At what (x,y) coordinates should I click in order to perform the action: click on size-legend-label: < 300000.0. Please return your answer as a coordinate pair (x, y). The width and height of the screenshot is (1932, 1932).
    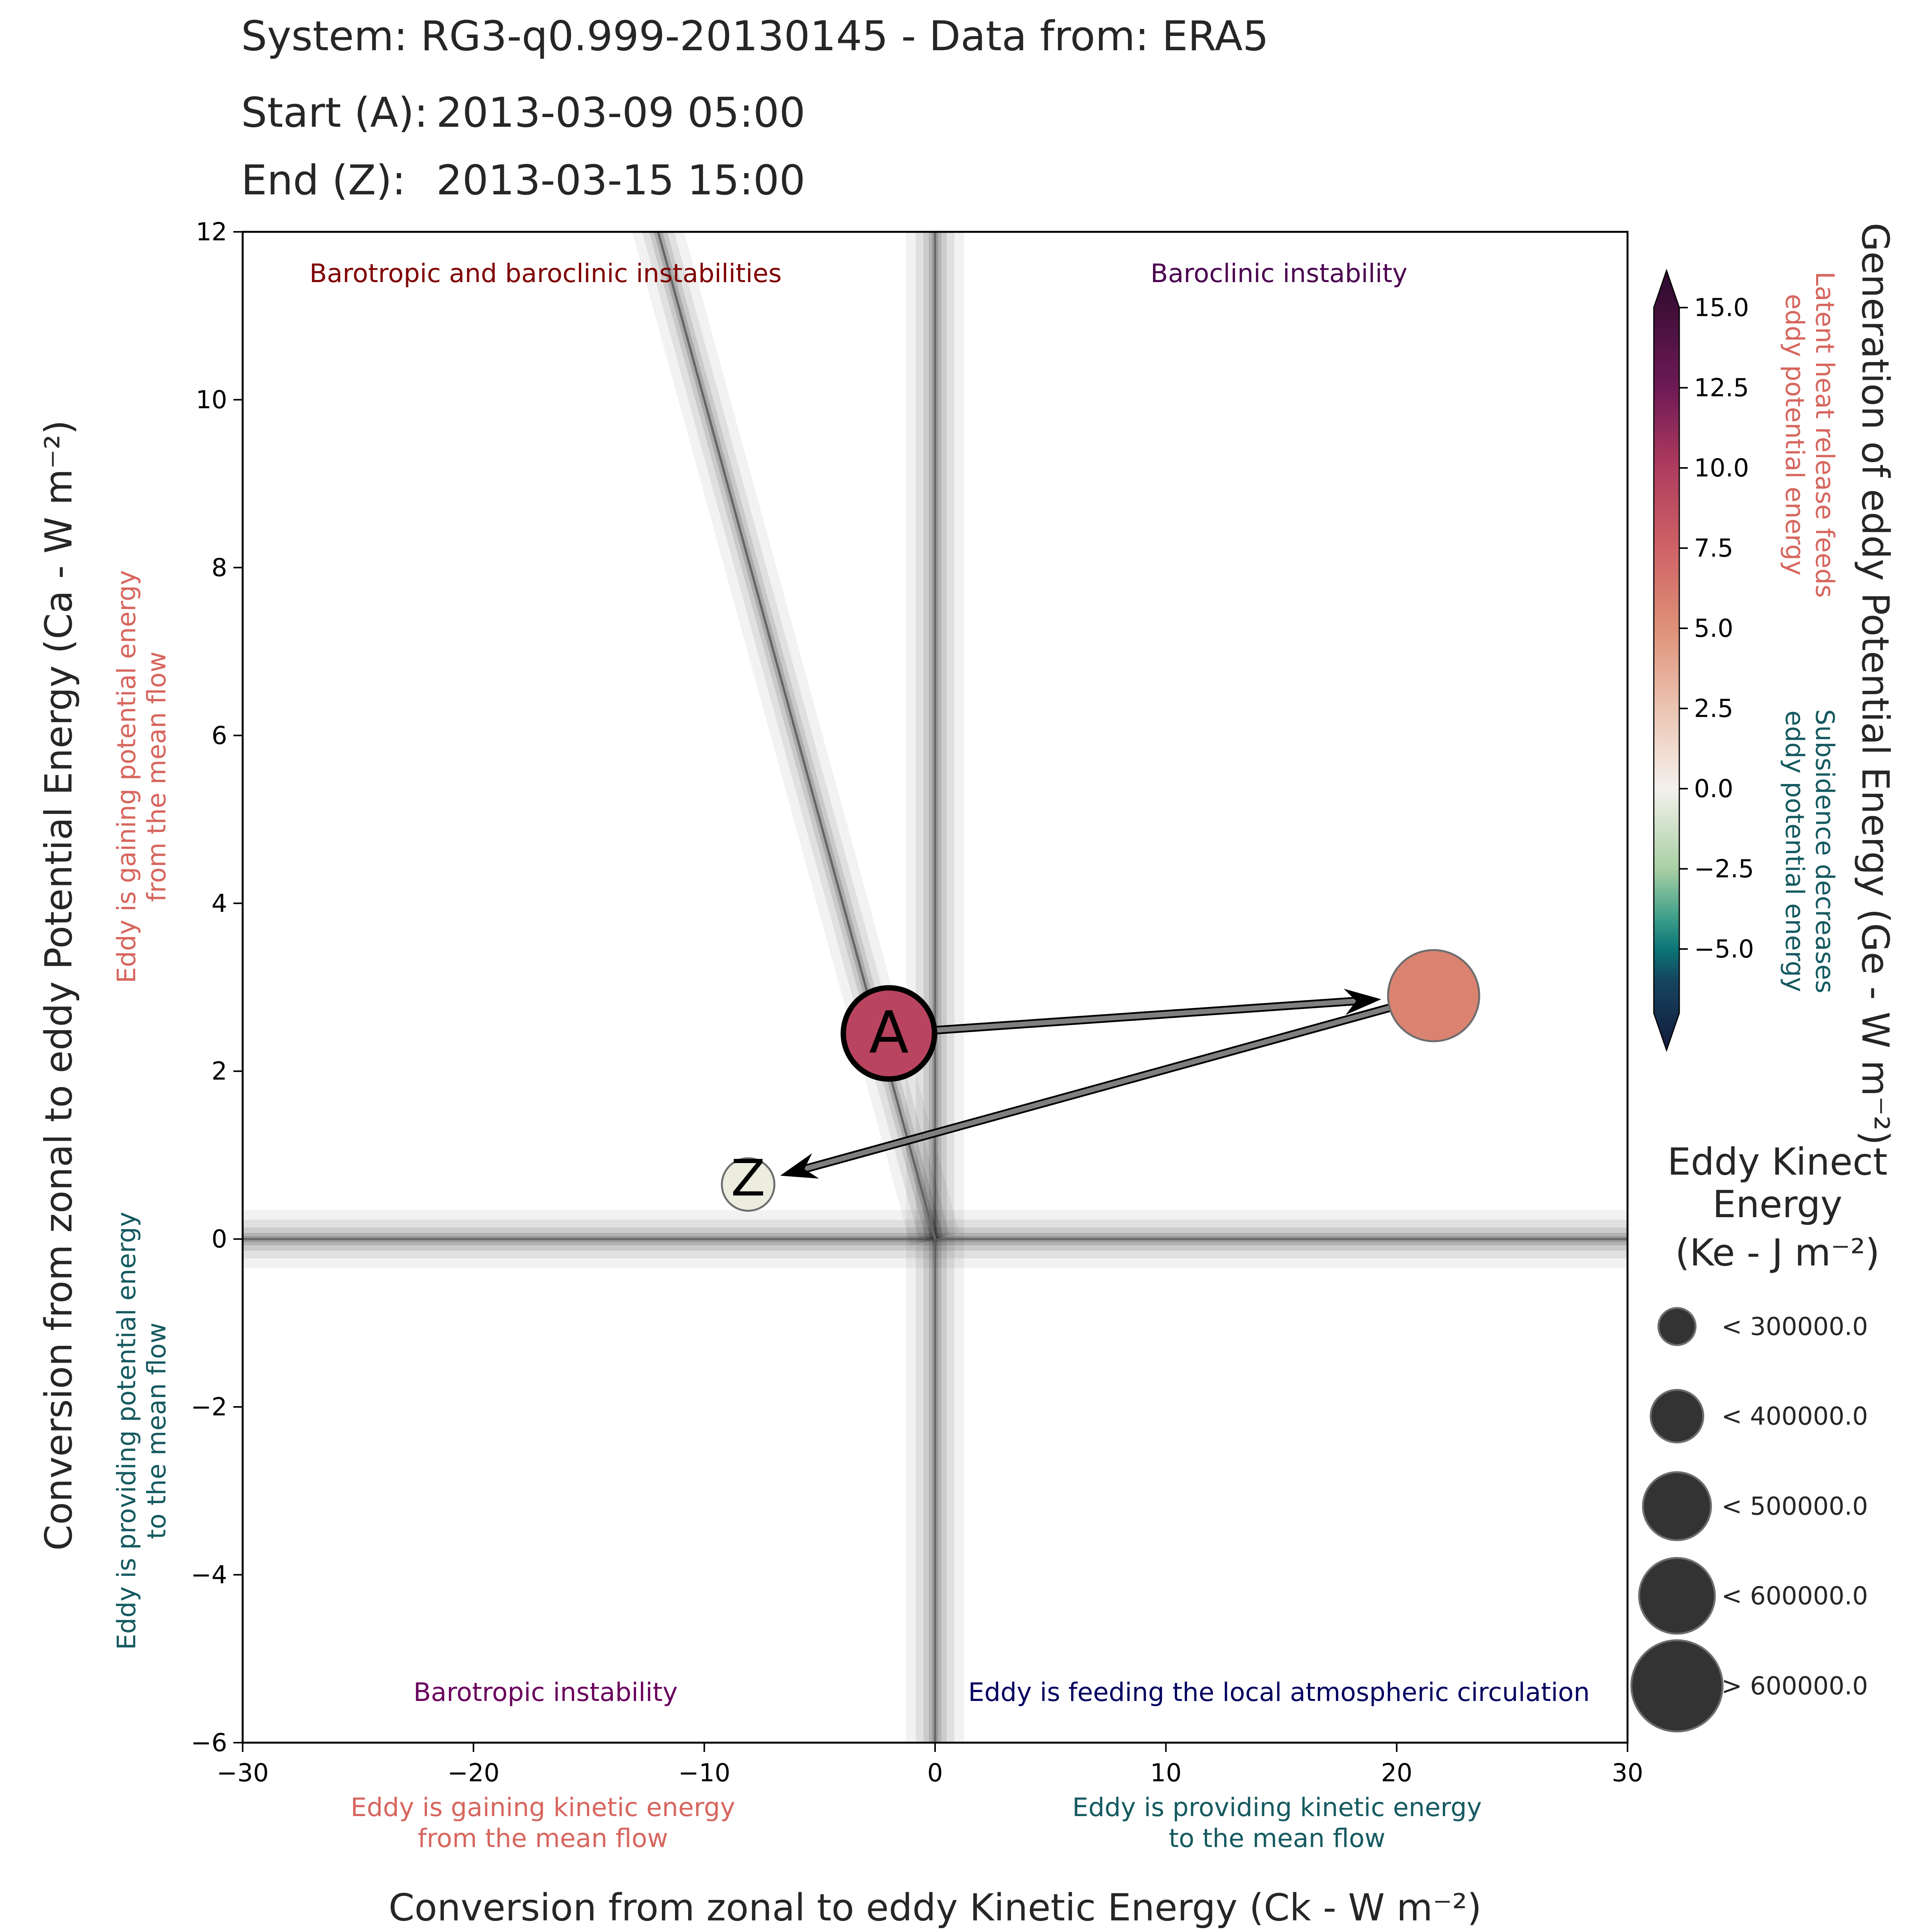
    Looking at the image, I should click on (1795, 1327).